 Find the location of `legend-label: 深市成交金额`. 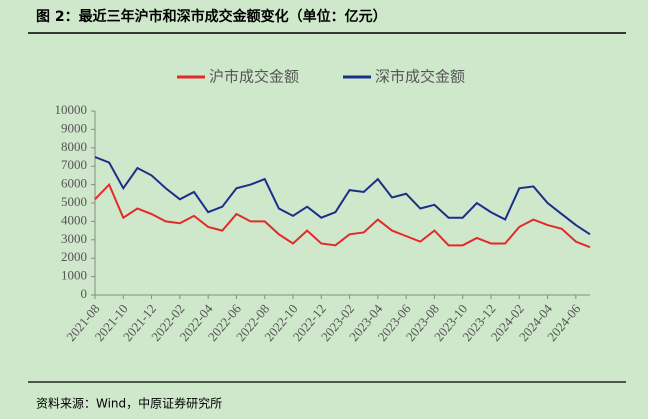

legend-label: 深市成交金额 is located at coordinates (420, 77).